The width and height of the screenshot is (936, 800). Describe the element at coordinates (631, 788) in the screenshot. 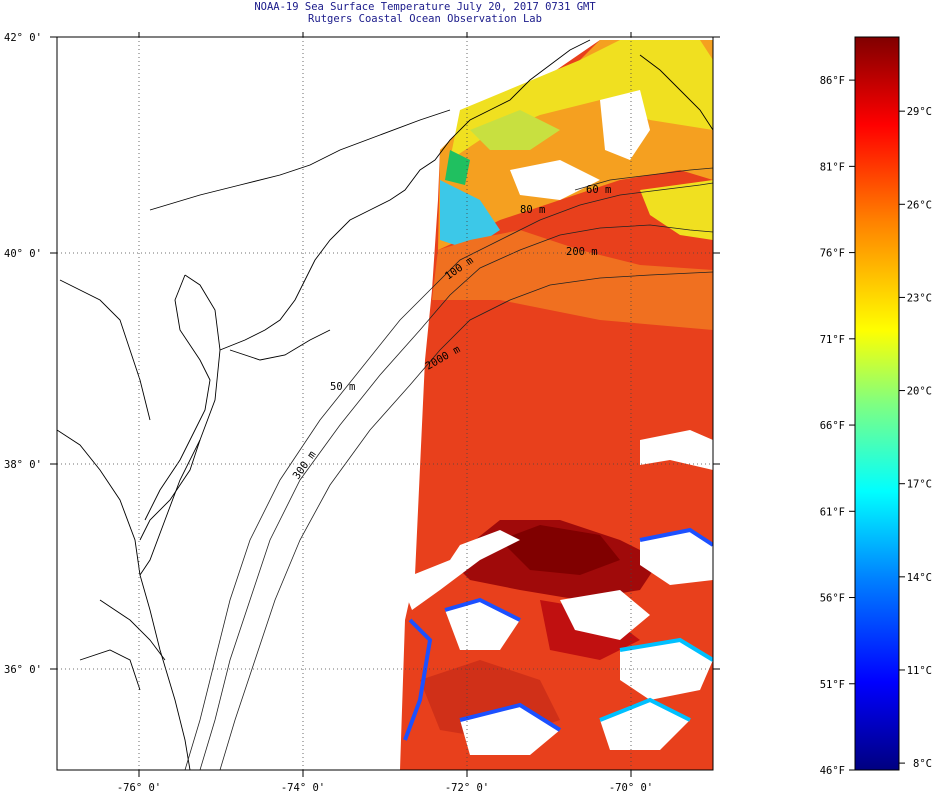

I see `lon-label-70: -70° 0'` at that location.